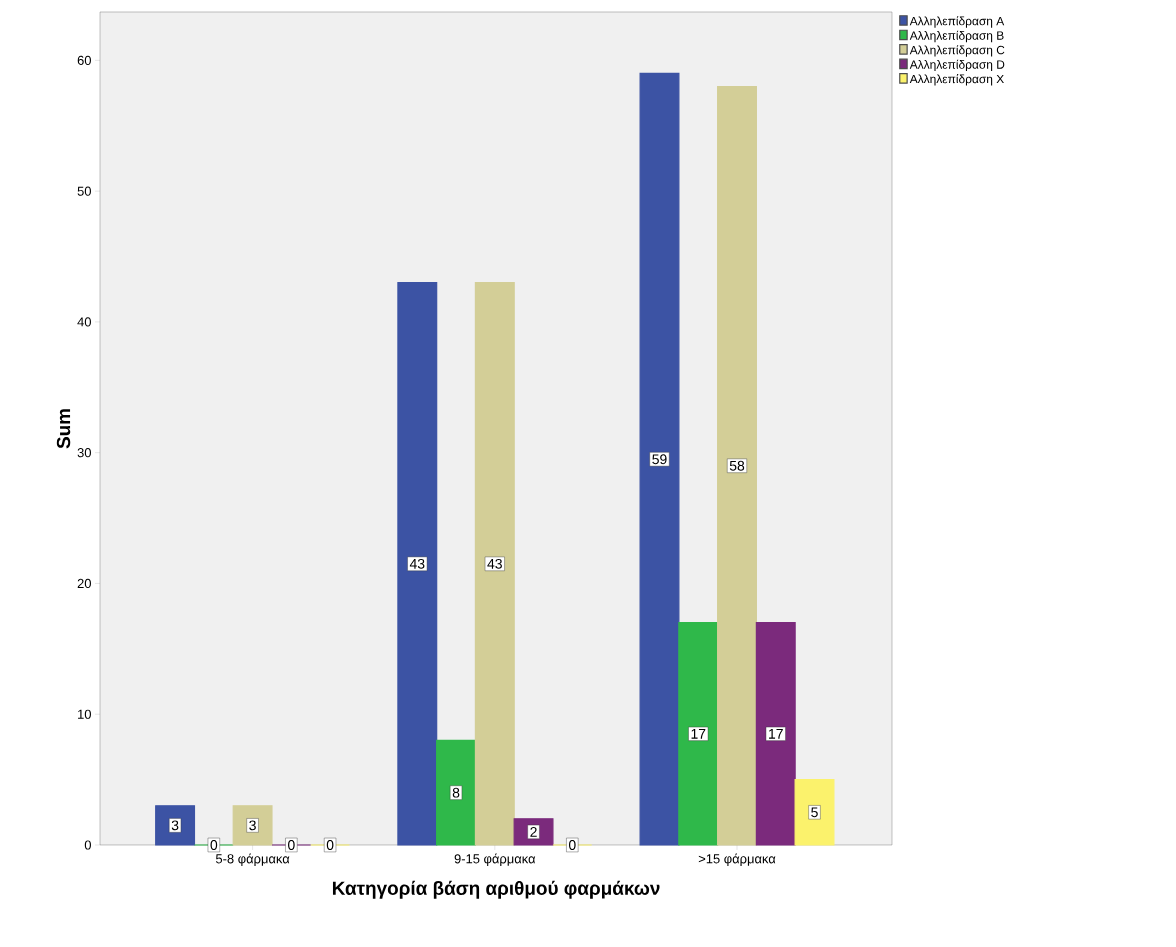 Image resolution: width=1176 pixels, height=947 pixels. What do you see at coordinates (956, 36) in the screenshot?
I see `legend-label: Αλληλεπίδραση B` at bounding box center [956, 36].